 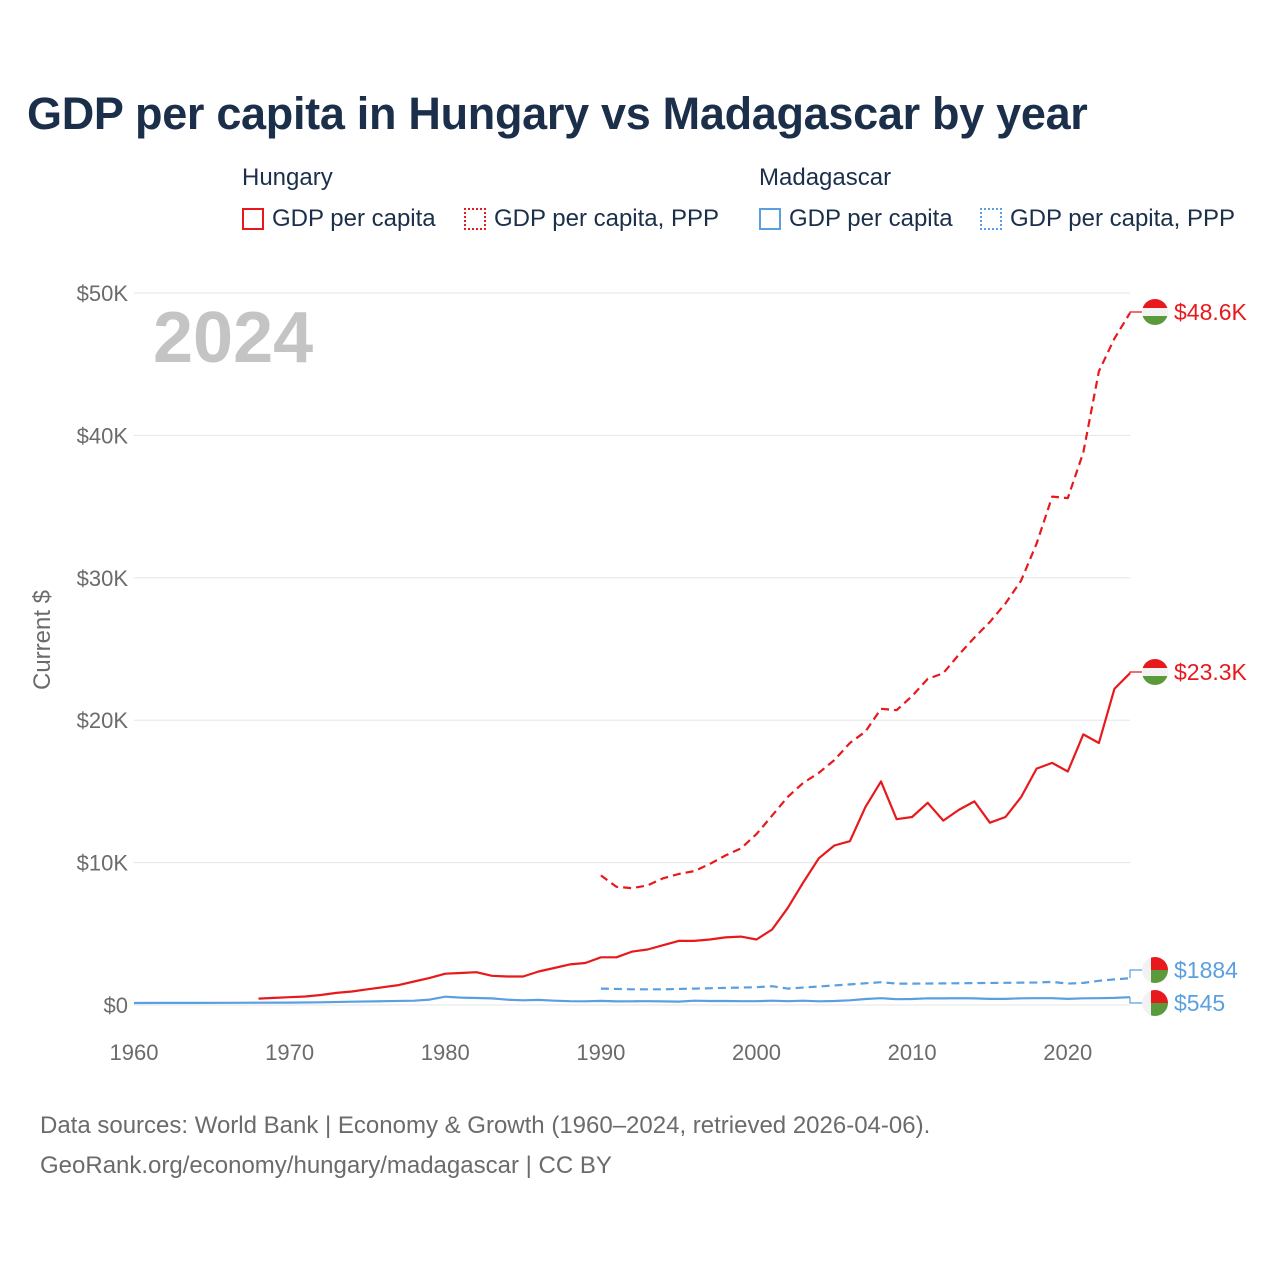 What do you see at coordinates (103, 649) in the screenshot?
I see `y-axis-ticks: $0 $10K $20K $30K $40K $50K` at bounding box center [103, 649].